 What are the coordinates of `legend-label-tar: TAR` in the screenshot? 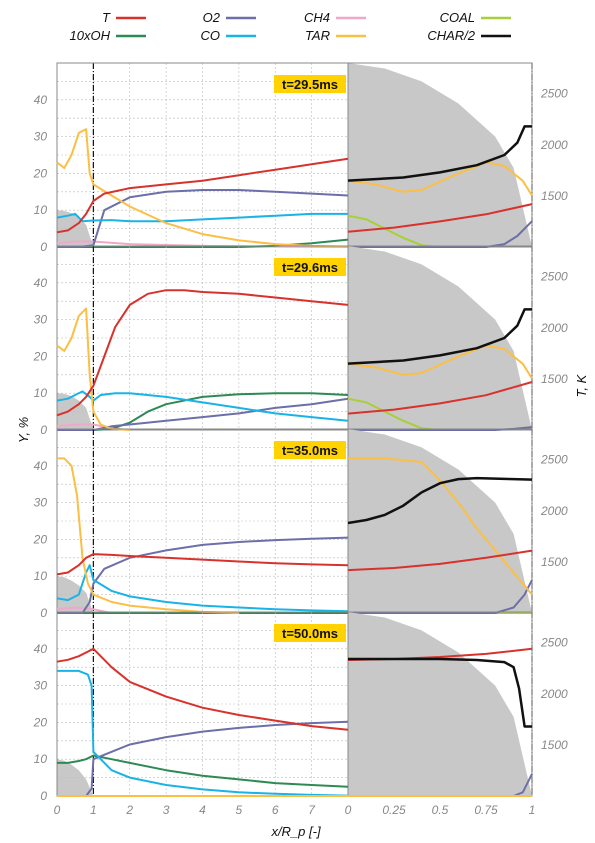 It's located at (317, 35).